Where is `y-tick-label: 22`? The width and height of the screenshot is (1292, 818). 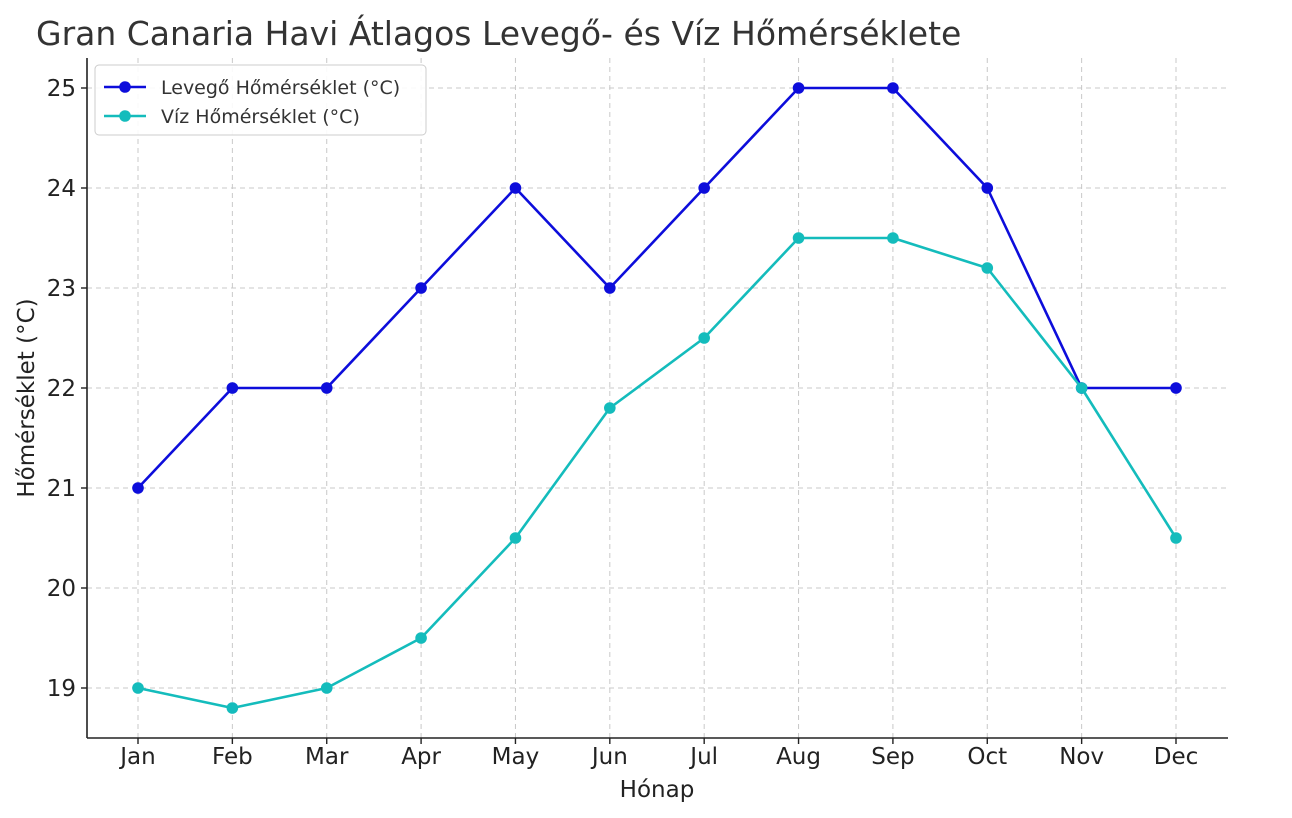
y-tick-label: 22 is located at coordinates (61, 389).